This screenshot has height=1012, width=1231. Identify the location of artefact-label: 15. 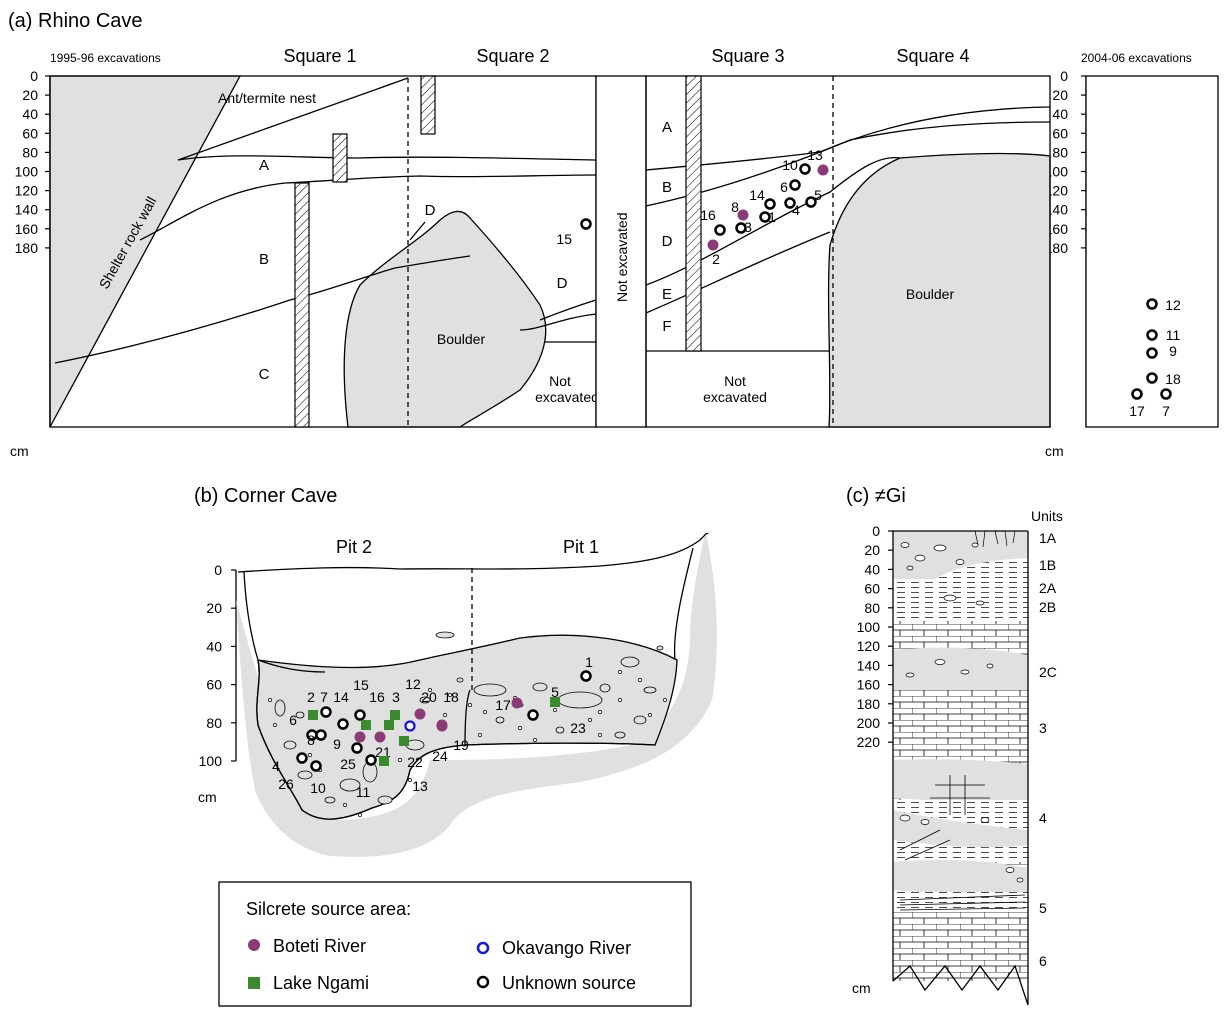
(361, 685).